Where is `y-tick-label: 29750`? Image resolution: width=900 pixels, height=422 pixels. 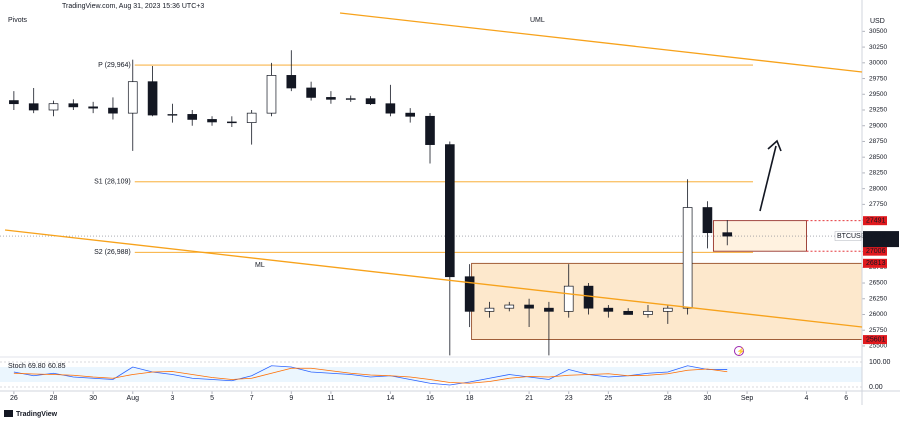 y-tick-label: 29750 is located at coordinates (878, 78).